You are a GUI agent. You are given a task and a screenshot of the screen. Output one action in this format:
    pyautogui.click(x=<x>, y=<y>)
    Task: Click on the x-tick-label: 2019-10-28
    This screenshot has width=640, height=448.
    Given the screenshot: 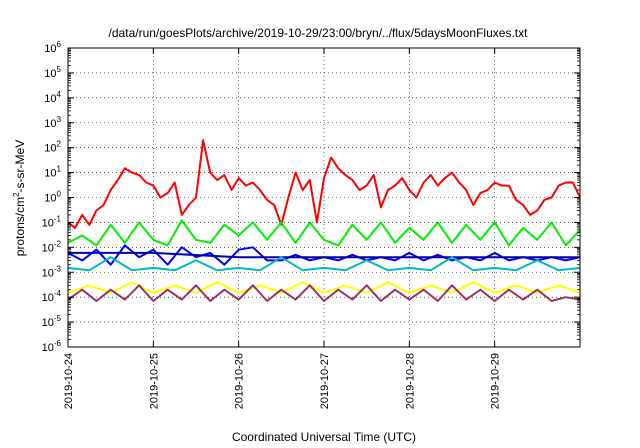 What is the action you would take?
    pyautogui.click(x=410, y=381)
    